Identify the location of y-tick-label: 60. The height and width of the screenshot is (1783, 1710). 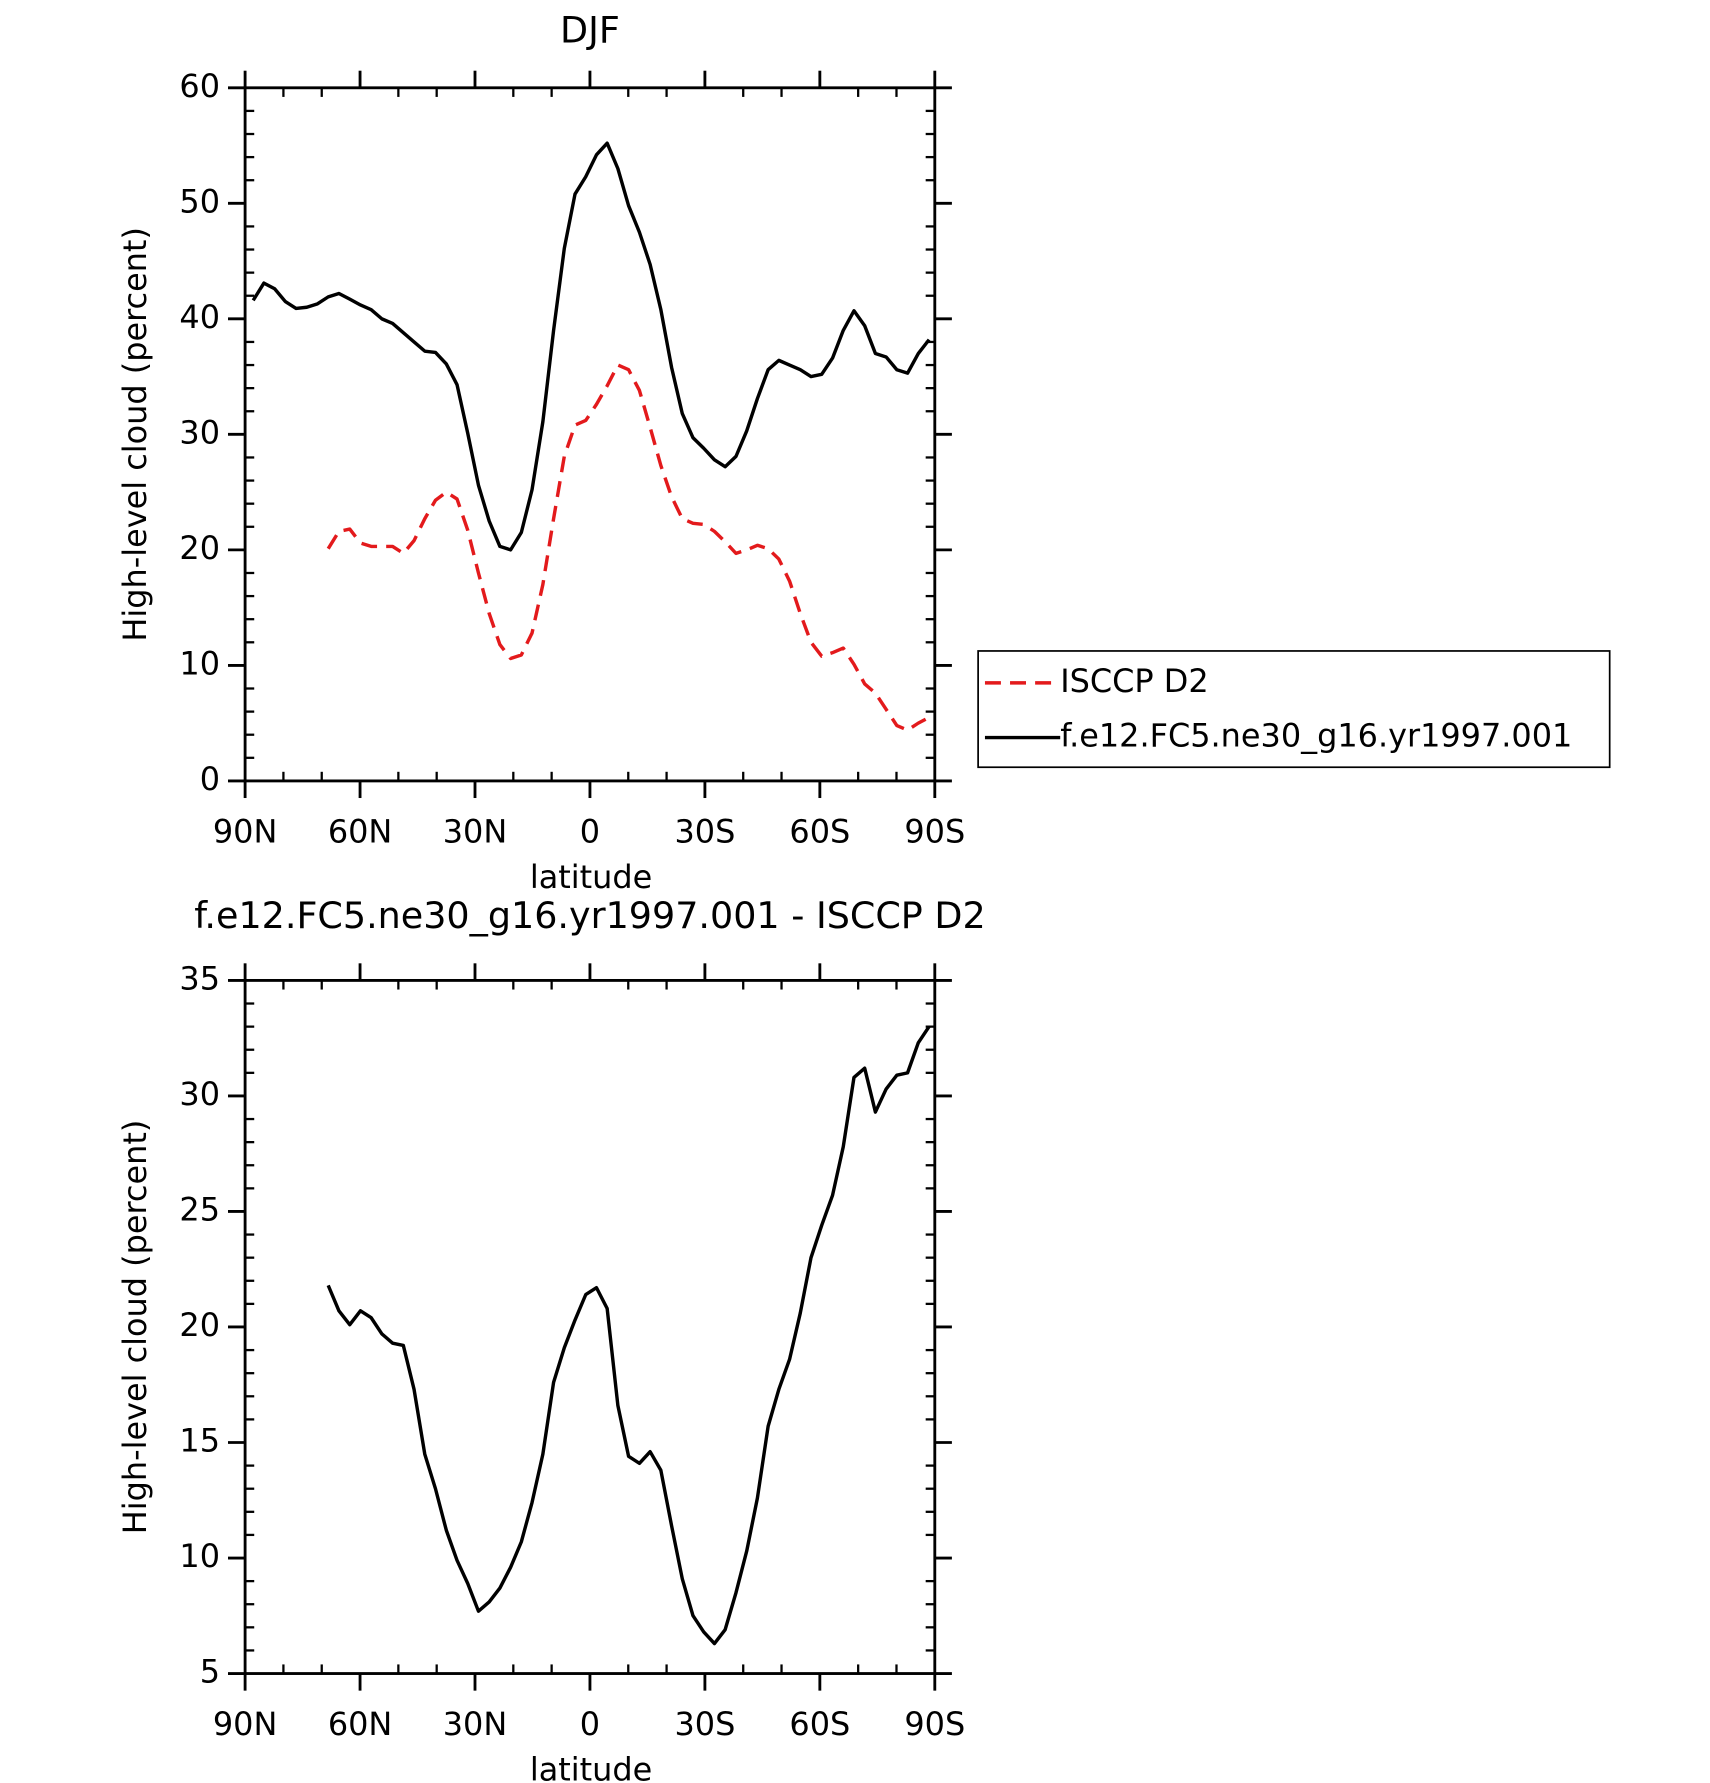
(199, 86).